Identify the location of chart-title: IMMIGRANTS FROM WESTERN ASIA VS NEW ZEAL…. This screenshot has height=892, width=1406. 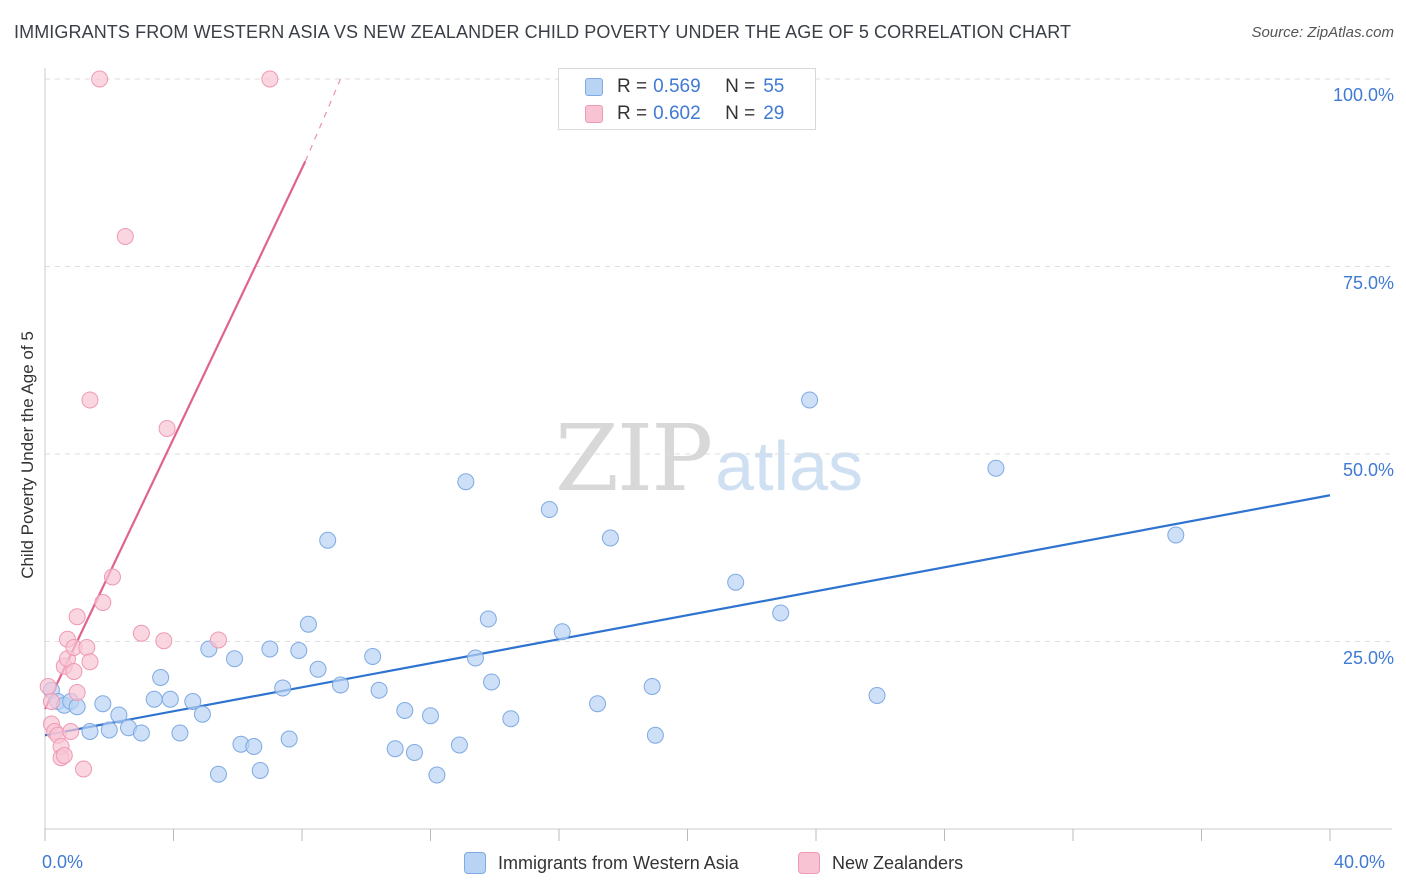
(543, 32).